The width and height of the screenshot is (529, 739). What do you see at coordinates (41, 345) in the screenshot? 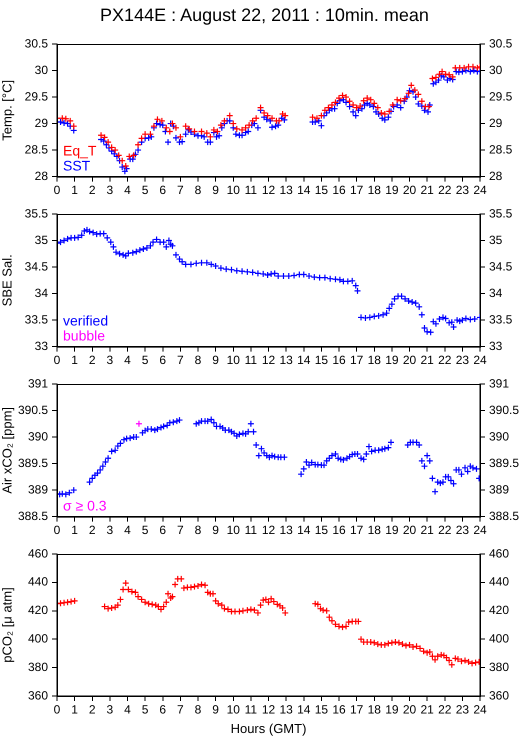
I see `y-tick-label: 33` at bounding box center [41, 345].